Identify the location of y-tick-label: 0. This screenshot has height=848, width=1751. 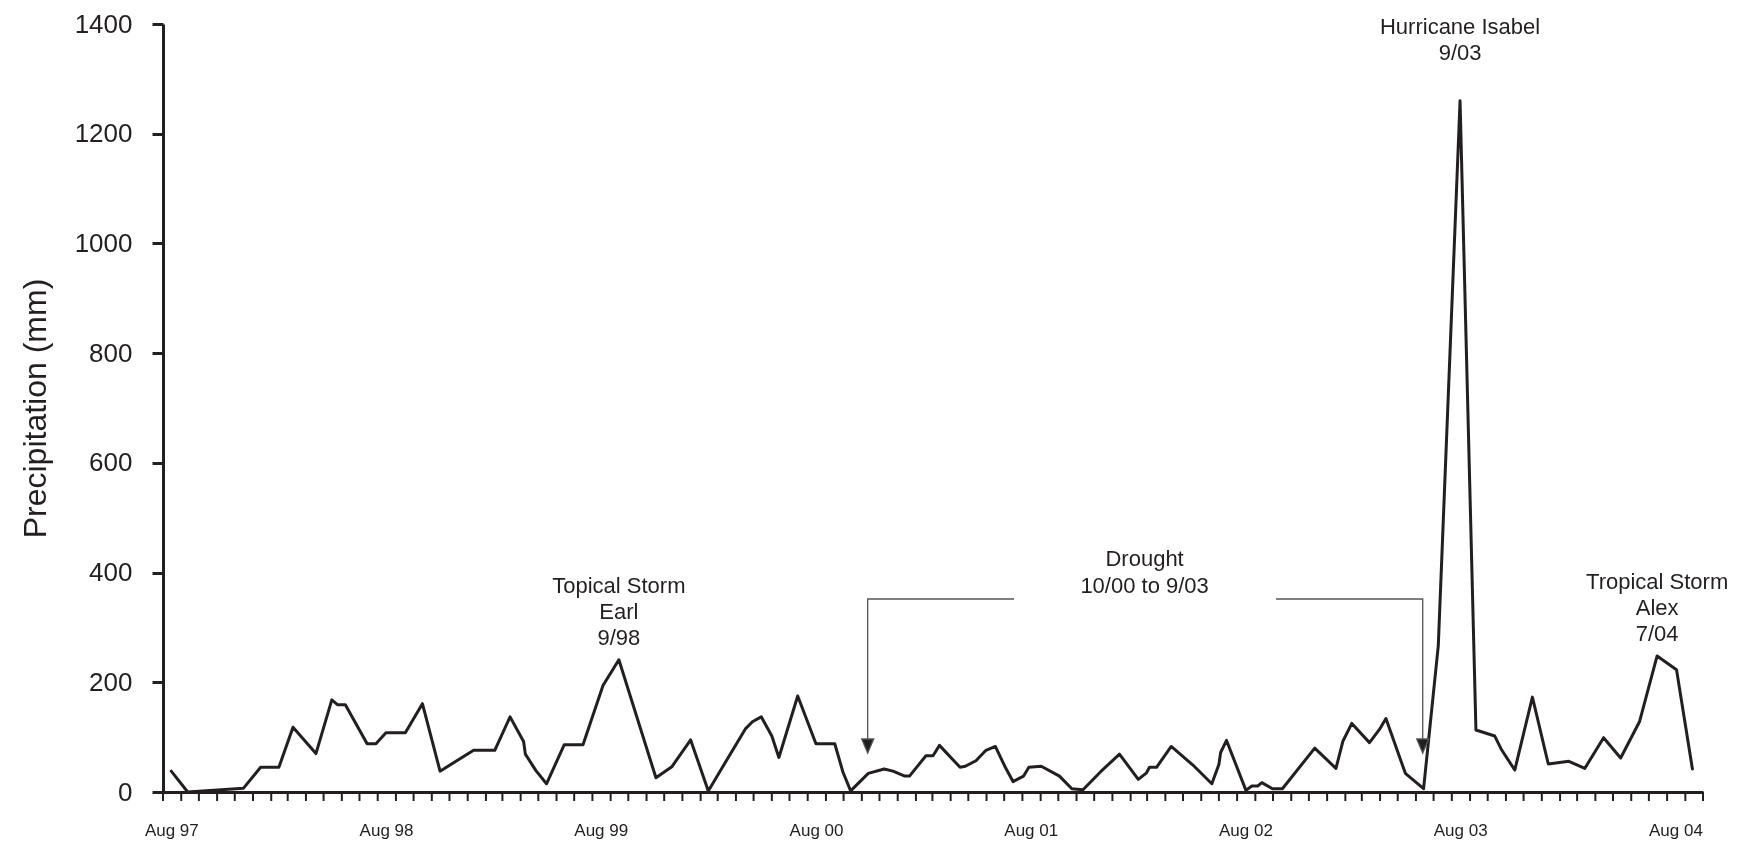
(125, 791).